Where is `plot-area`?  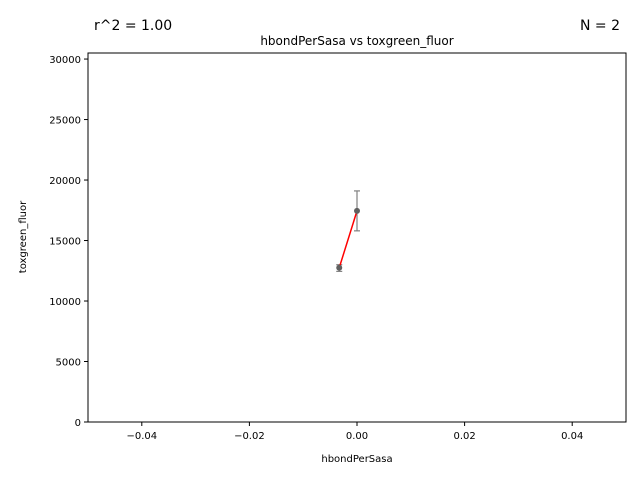 plot-area is located at coordinates (348, 231).